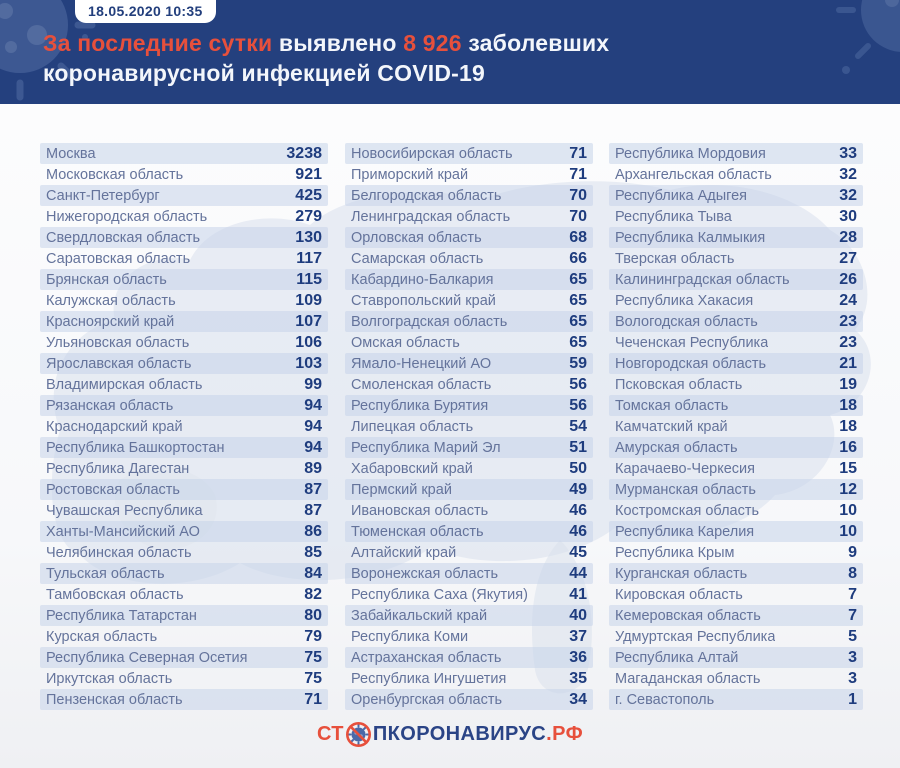 The height and width of the screenshot is (768, 900). Describe the element at coordinates (417, 258) in the screenshot. I see `region-name: Самарская область` at that location.